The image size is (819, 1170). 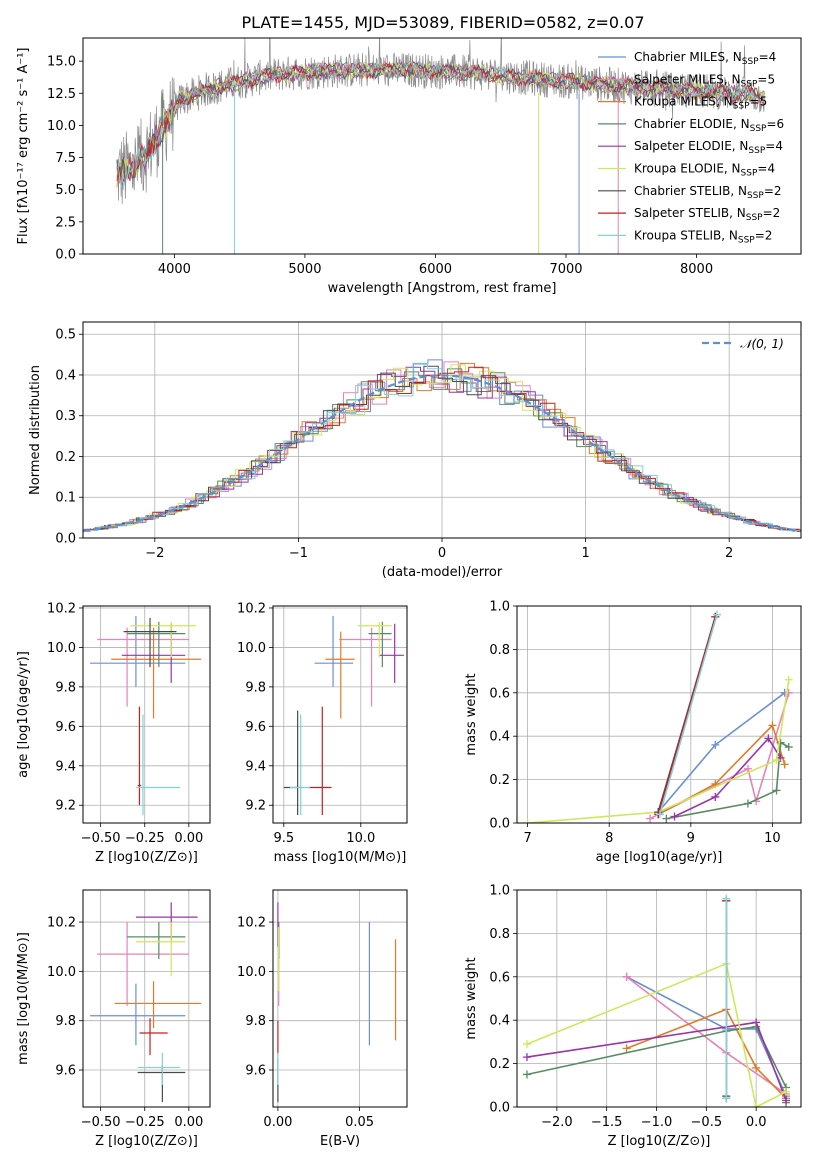 I want to click on y-axis-label: Flux [fλ10⁻¹⁷ erg cm⁻² s⁻¹ A⁻¹], so click(x=23, y=146).